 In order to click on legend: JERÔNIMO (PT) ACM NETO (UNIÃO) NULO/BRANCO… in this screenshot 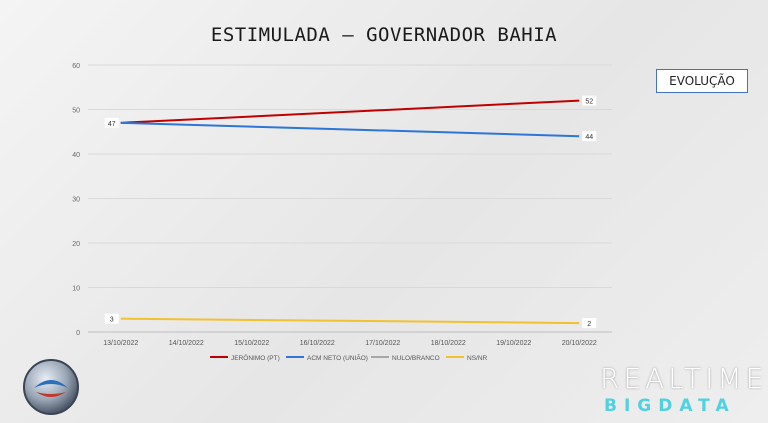, I will do `click(349, 357)`.